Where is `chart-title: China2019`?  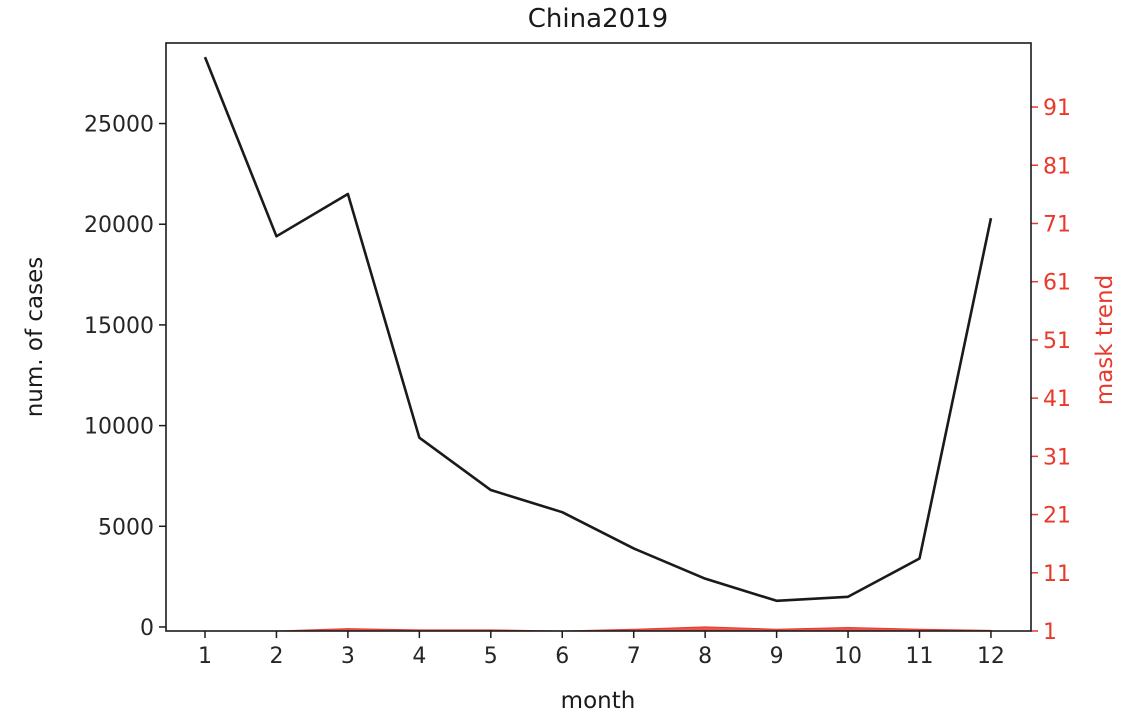
chart-title: China2019 is located at coordinates (598, 19).